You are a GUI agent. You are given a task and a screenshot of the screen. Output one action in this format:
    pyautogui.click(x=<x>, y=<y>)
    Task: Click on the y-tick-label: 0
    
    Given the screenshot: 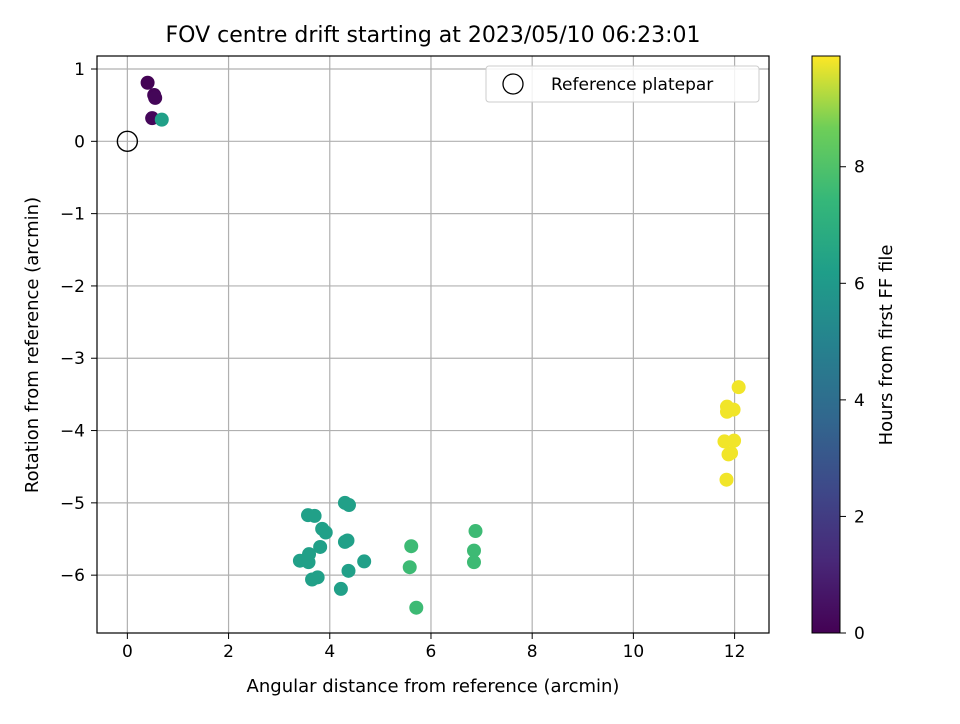 What is the action you would take?
    pyautogui.click(x=79, y=142)
    